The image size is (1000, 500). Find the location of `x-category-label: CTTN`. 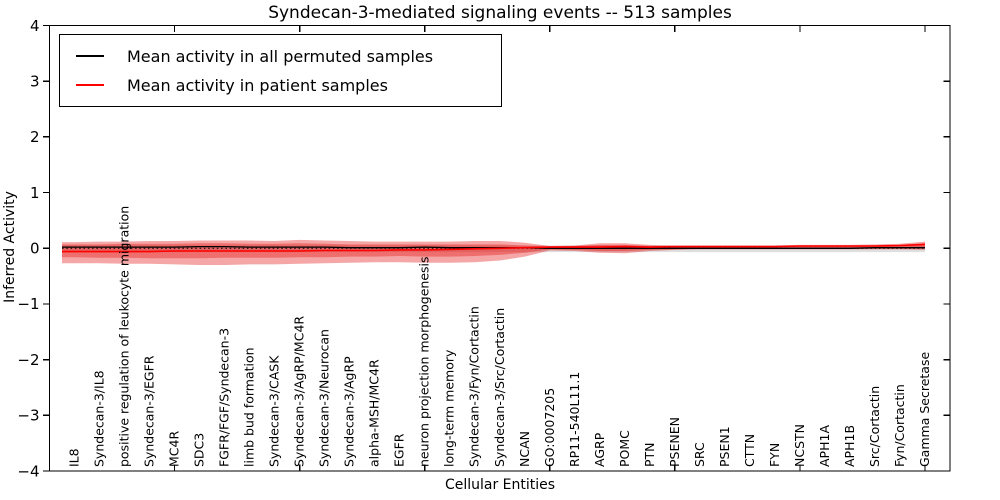

x-category-label: CTTN is located at coordinates (749, 450).